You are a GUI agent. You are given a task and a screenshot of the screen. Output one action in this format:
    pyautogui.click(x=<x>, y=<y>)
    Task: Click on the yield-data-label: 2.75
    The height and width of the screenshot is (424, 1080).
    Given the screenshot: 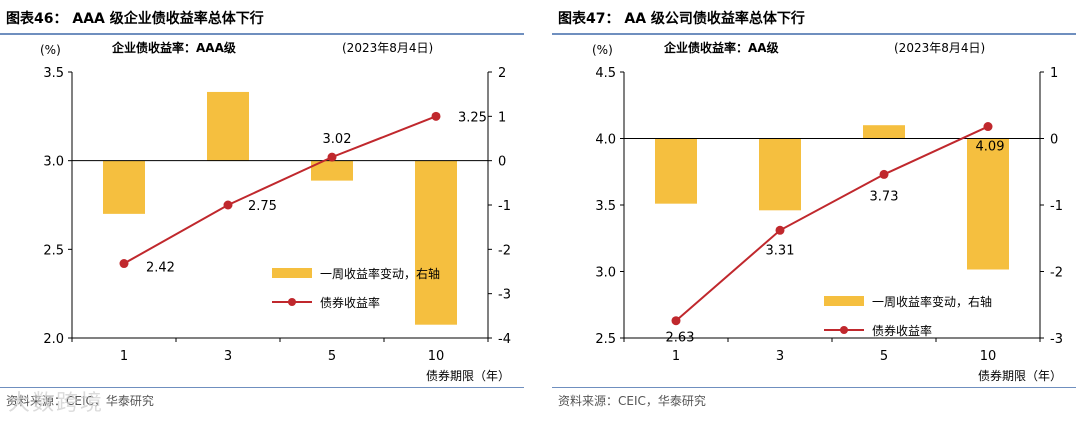 What is the action you would take?
    pyautogui.click(x=262, y=206)
    